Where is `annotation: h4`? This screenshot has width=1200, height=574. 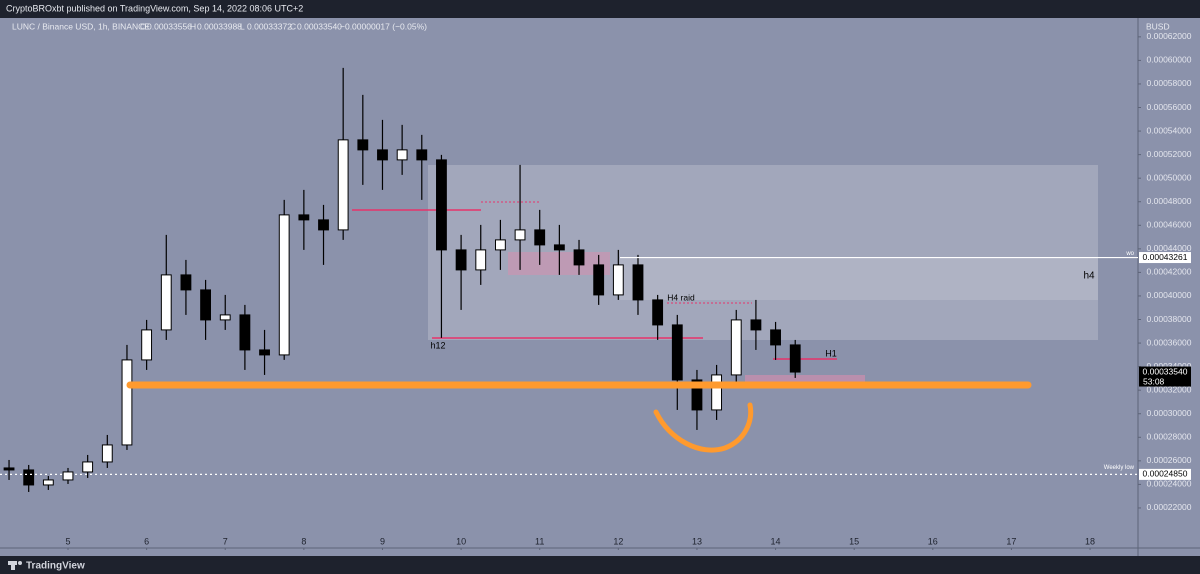
annotation: h4 is located at coordinates (1089, 276).